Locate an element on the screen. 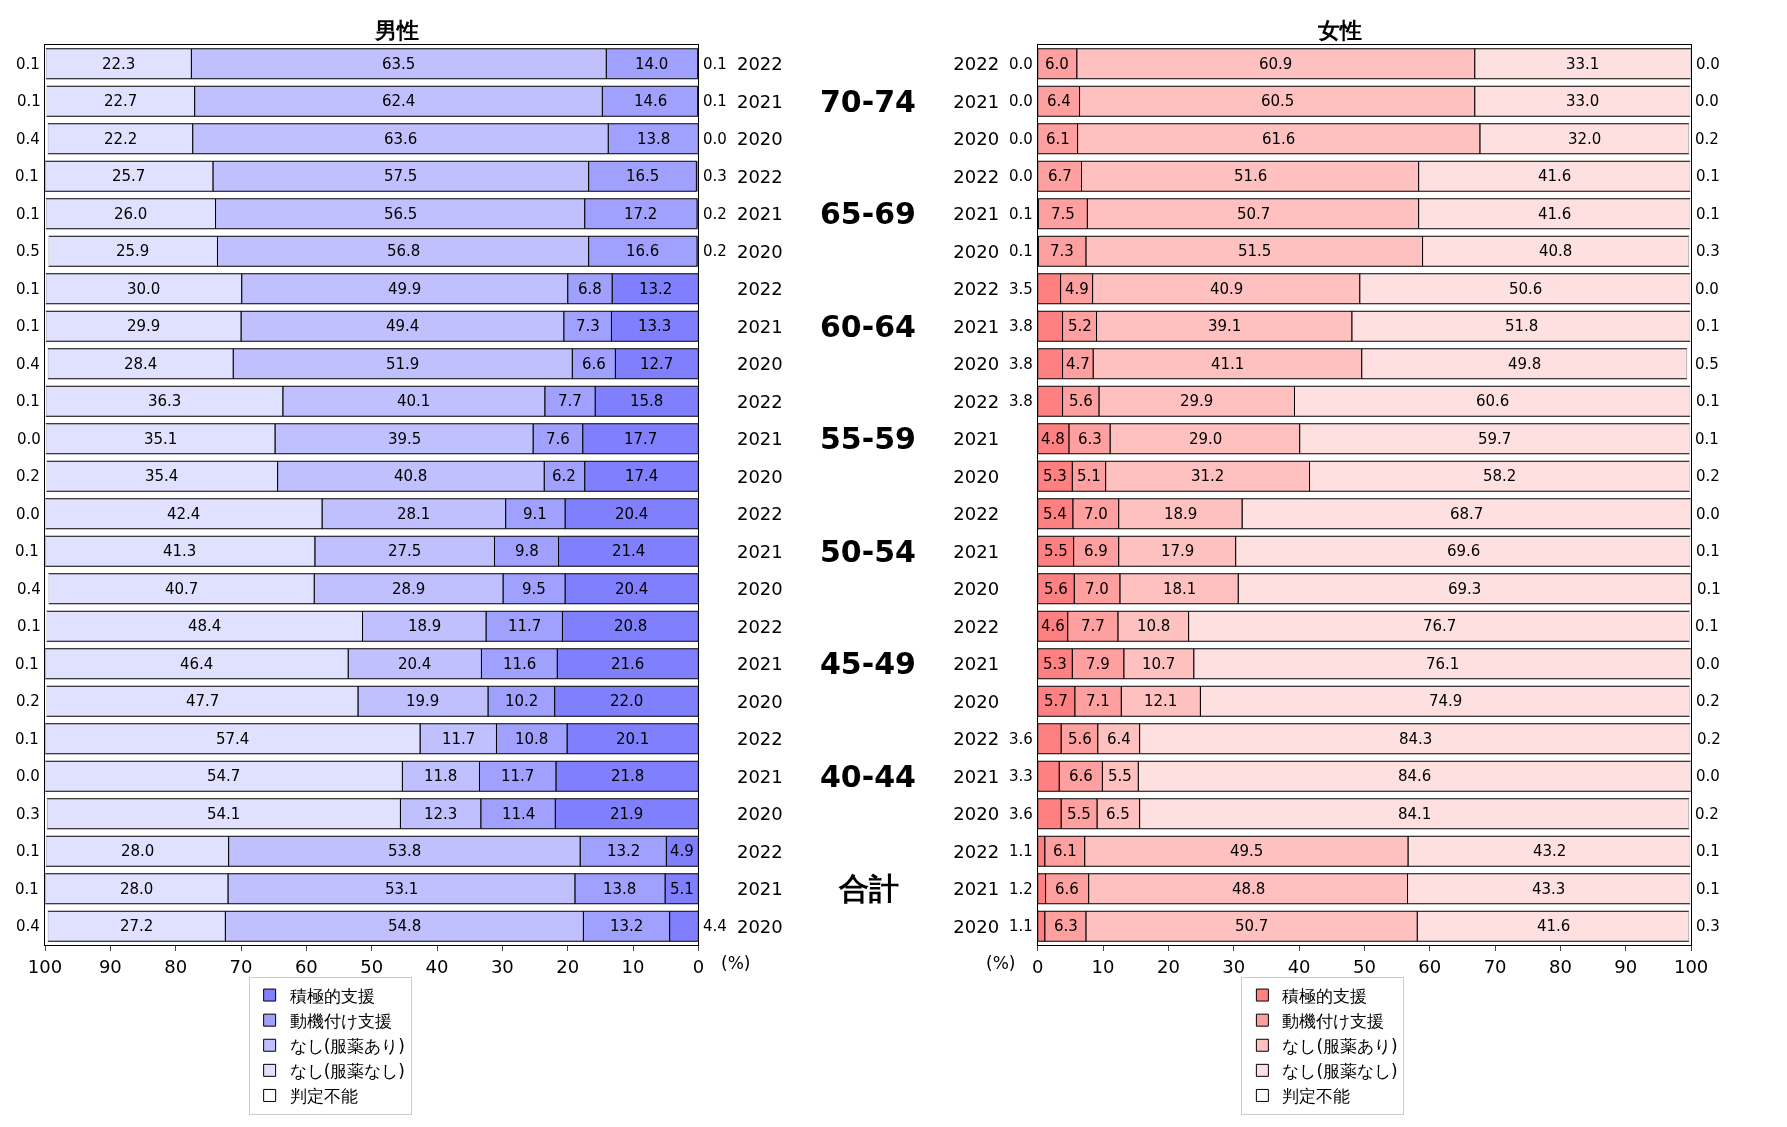 This screenshot has height=1127, width=1787. data-label: 56.5 is located at coordinates (401, 214).